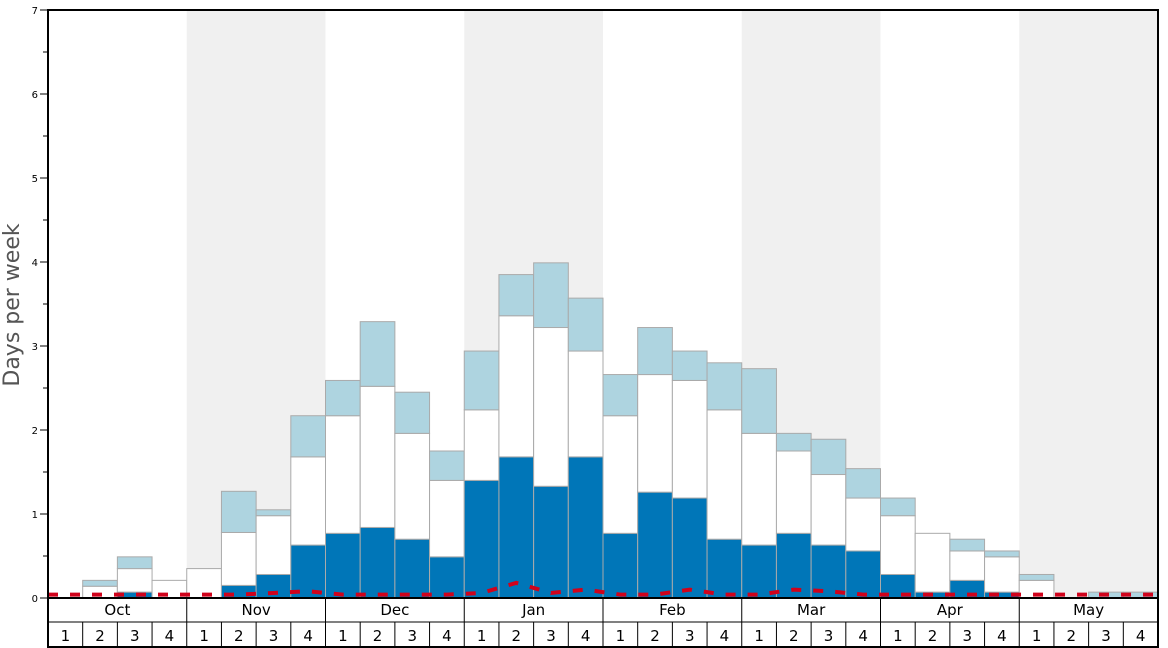 This screenshot has height=648, width=1168. Describe the element at coordinates (863, 483) in the screenshot. I see `bar-week24-series3` at that location.